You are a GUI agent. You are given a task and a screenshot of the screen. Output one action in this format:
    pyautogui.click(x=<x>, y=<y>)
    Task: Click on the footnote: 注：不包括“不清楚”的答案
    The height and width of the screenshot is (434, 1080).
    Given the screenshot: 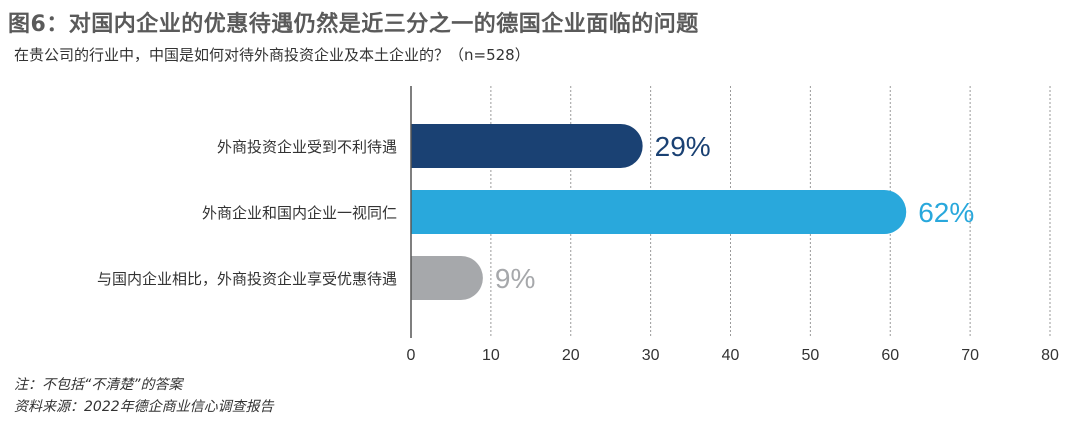 What is the action you would take?
    pyautogui.click(x=98, y=385)
    